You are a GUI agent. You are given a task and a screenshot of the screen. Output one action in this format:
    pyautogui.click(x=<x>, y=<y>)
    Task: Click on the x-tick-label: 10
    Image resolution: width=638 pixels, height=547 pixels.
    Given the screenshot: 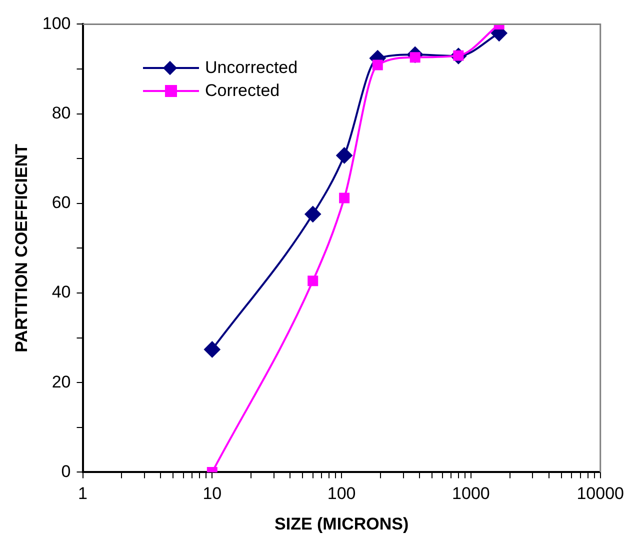 What is the action you would take?
    pyautogui.click(x=212, y=494)
    